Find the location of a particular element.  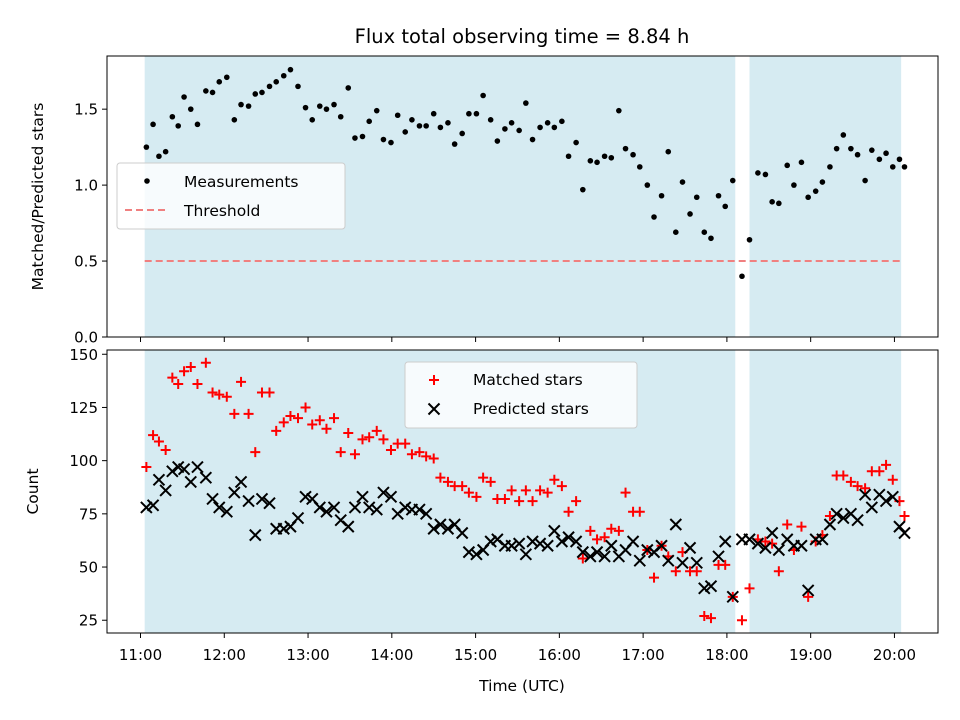

observing-interval-band is located at coordinates (825, 491).